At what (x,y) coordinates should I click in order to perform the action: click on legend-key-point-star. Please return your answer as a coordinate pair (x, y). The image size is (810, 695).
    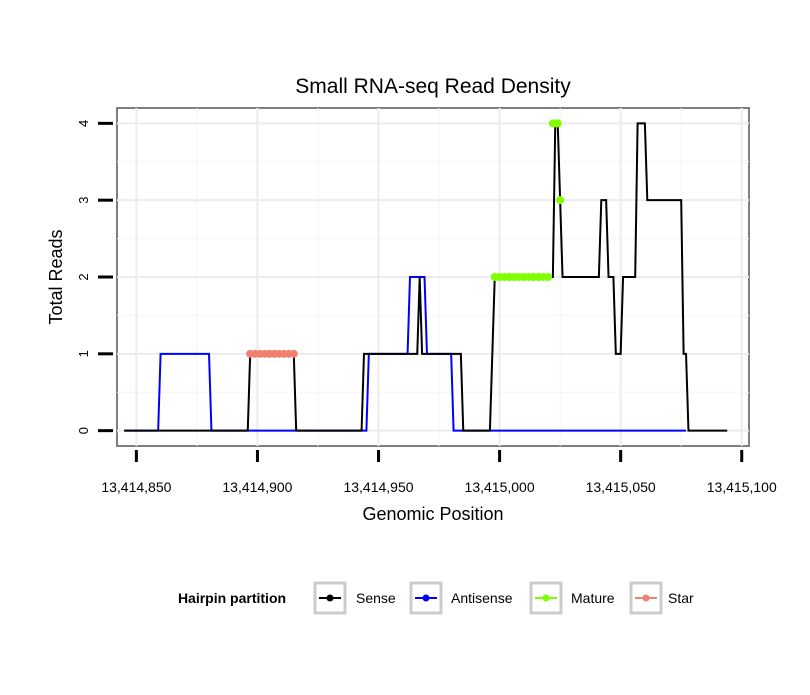
    Looking at the image, I should click on (646, 598).